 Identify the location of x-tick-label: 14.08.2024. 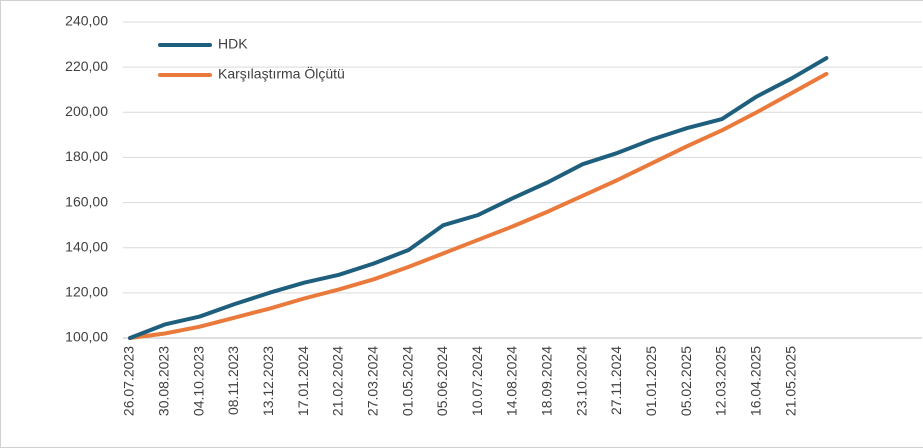
(512, 381).